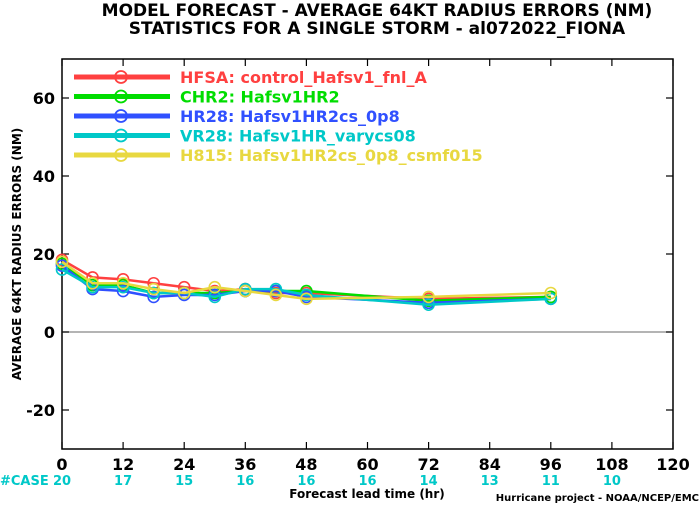 The width and height of the screenshot is (700, 506). Describe the element at coordinates (17, 254) in the screenshot. I see `y-axis-label: AVERAGE 64KT RADIUS ERRORS (NM)` at that location.